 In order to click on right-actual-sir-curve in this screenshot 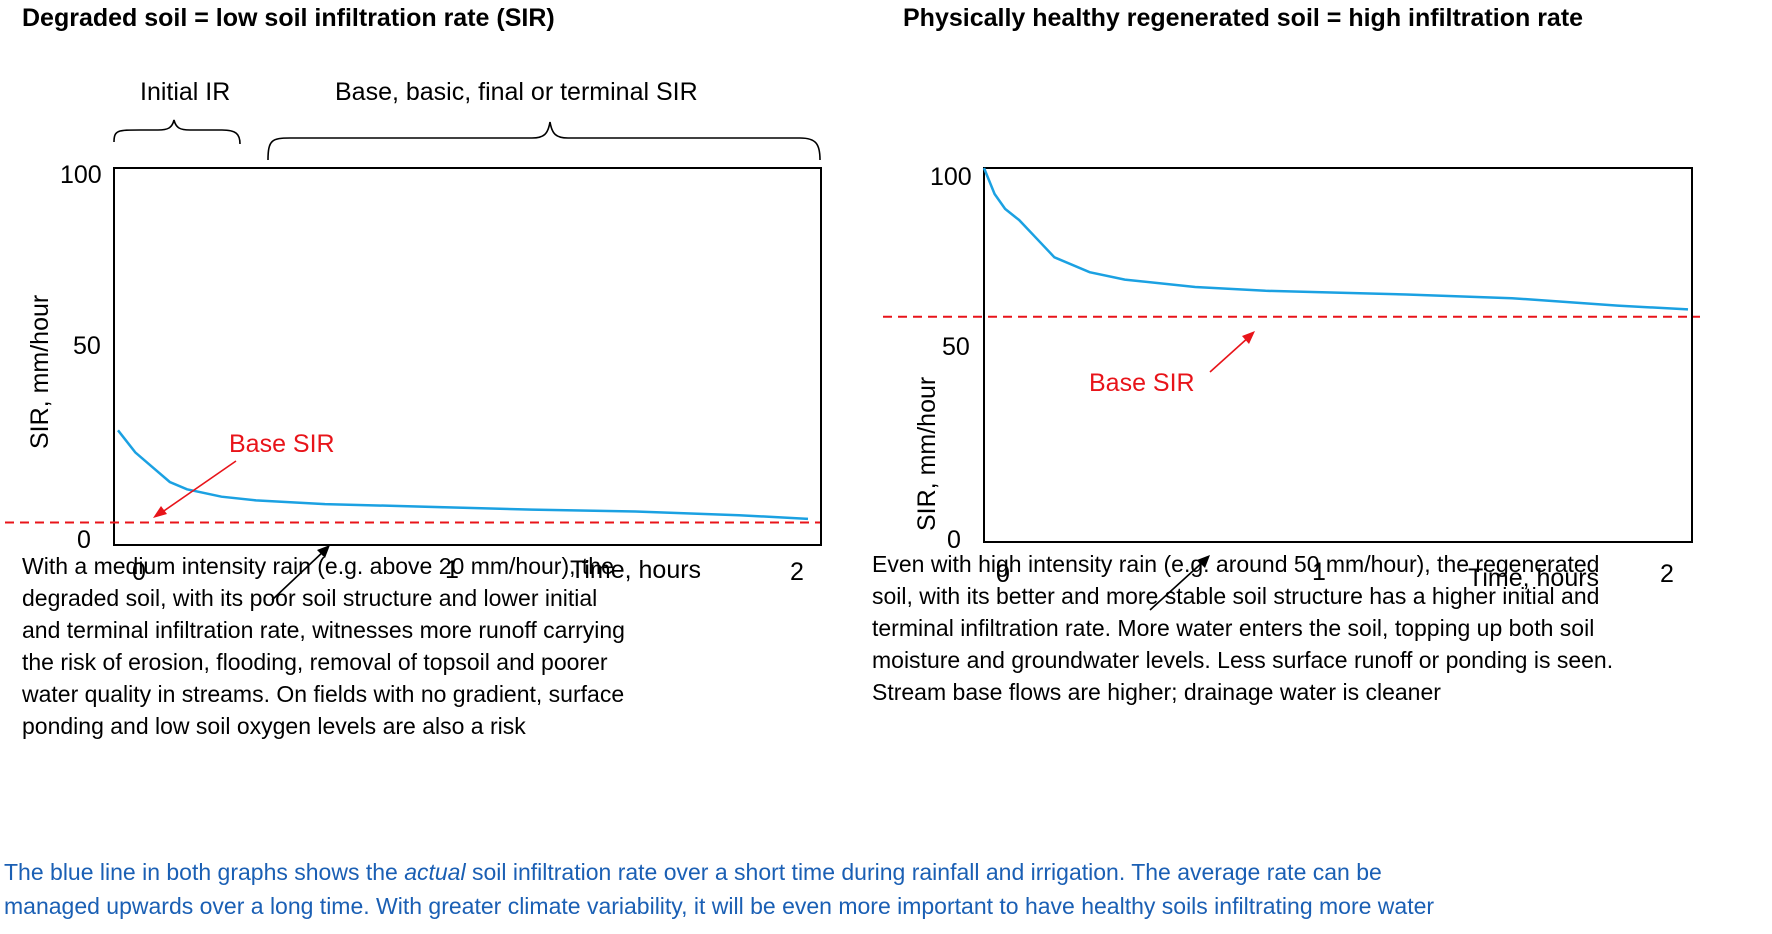, I will do `click(1335, 239)`.